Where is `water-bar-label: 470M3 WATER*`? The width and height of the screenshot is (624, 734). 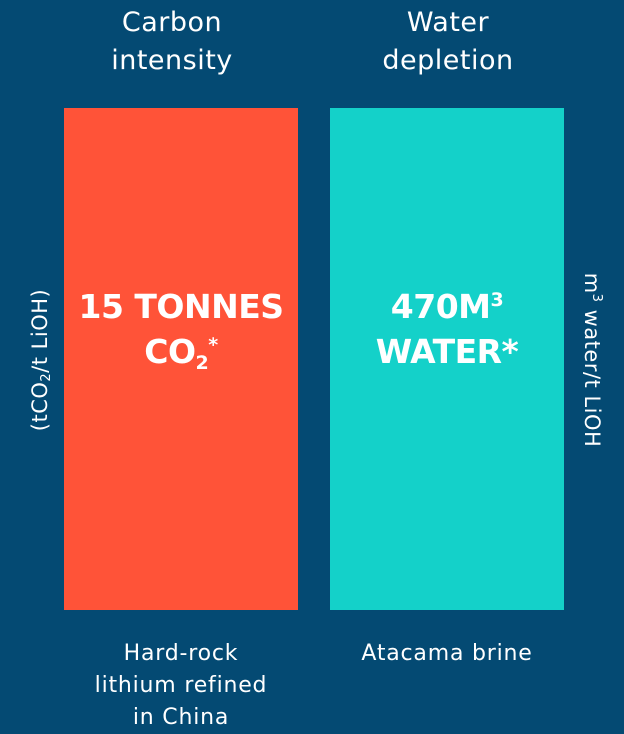 water-bar-label: 470M3 WATER* is located at coordinates (447, 329).